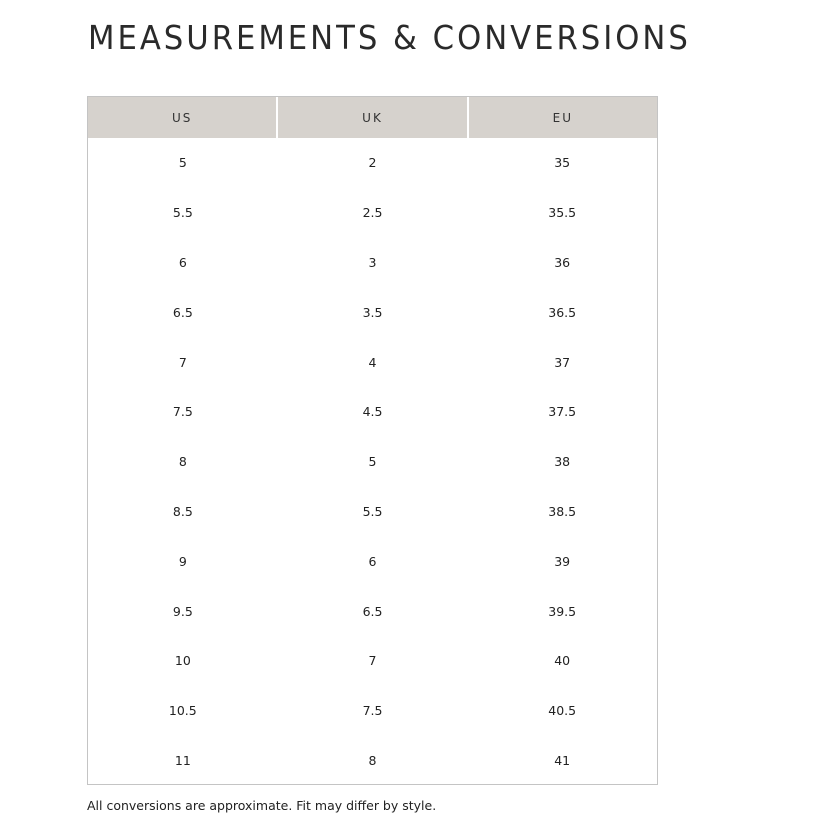 The width and height of the screenshot is (835, 835). I want to click on cell-uk: 6.5, so click(372, 611).